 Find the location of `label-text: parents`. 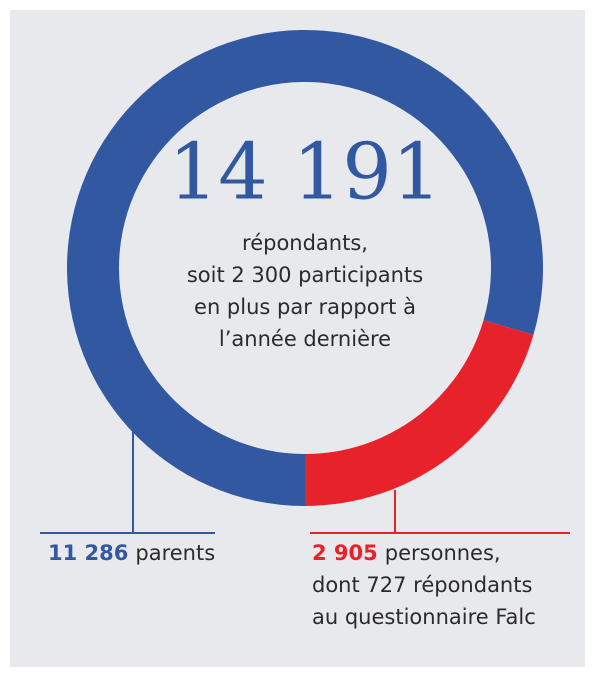

label-text: parents is located at coordinates (175, 553).